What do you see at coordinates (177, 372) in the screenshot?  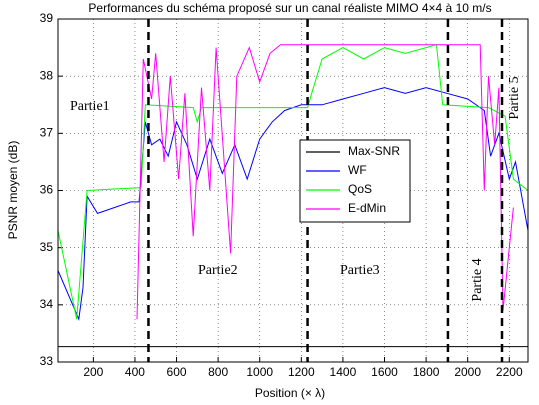 I see `x-tick-label: 600` at bounding box center [177, 372].